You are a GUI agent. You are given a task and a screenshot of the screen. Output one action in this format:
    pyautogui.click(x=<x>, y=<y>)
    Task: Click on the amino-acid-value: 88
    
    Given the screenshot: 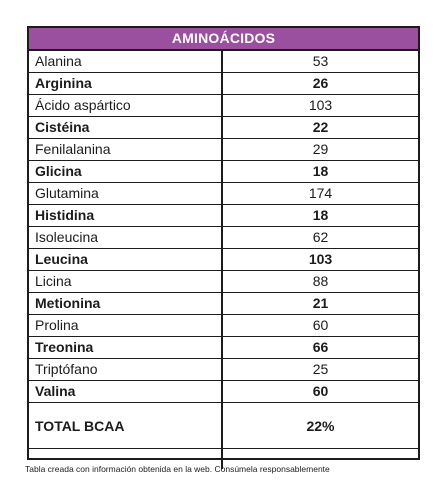 What is the action you would take?
    pyautogui.click(x=320, y=282)
    